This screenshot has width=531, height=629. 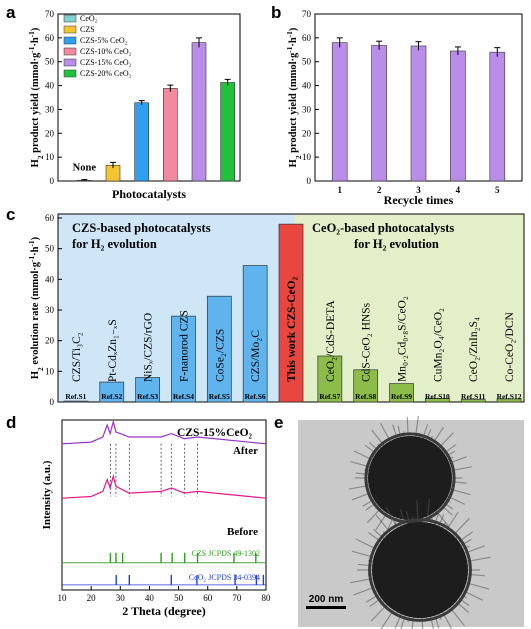 What do you see at coordinates (149, 194) in the screenshot?
I see `x-axis-label: Photocatalysts` at bounding box center [149, 194].